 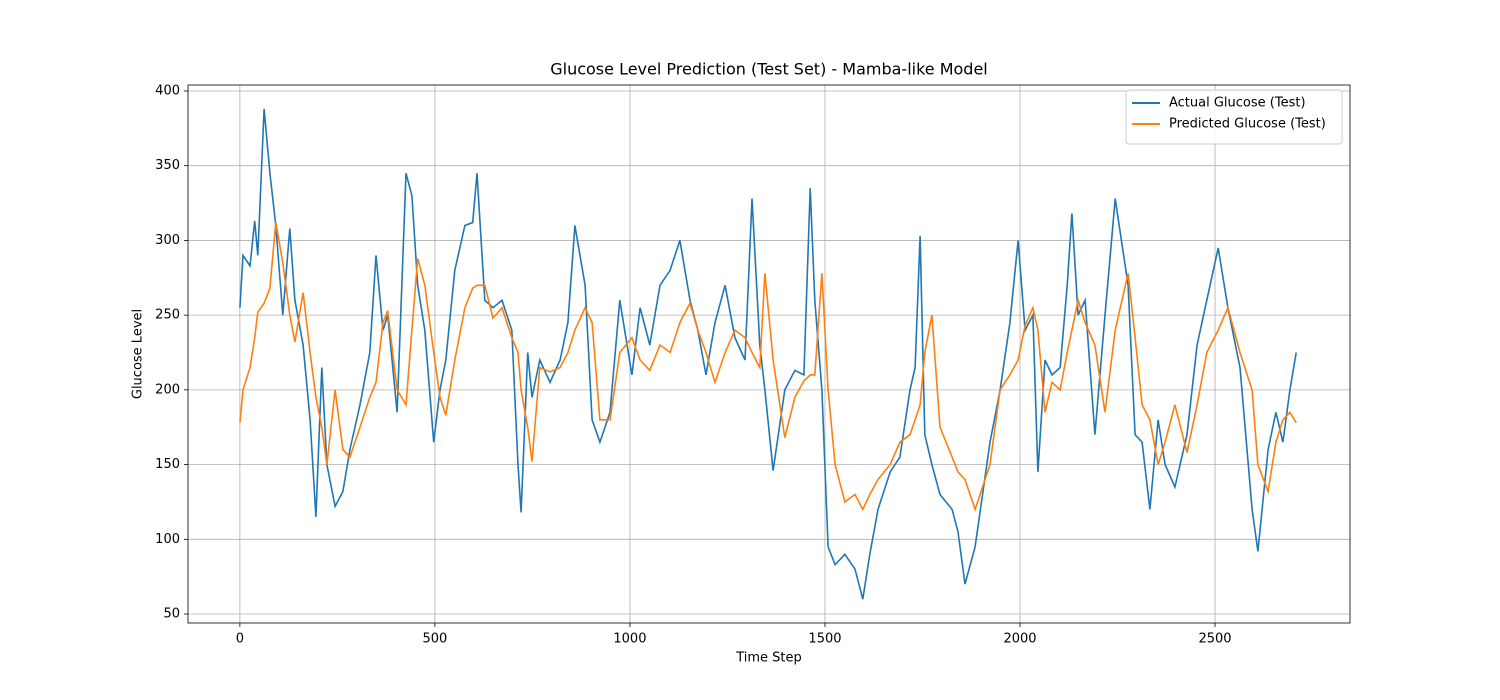 What do you see at coordinates (167, 90) in the screenshot?
I see `y-tick-label: 400` at bounding box center [167, 90].